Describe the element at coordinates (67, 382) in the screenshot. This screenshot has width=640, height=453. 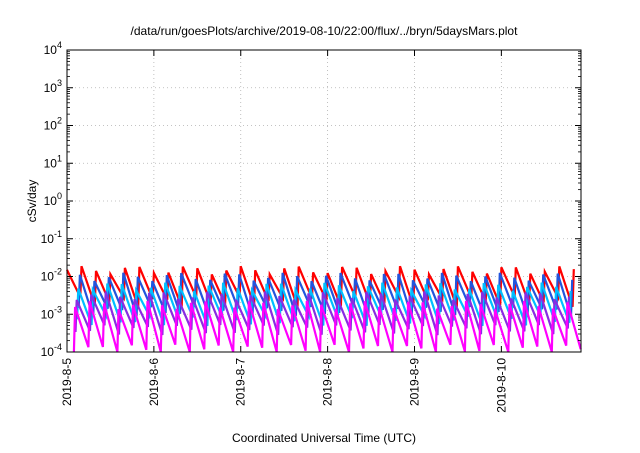
I see `x-tick-label: 2019-8-5` at that location.